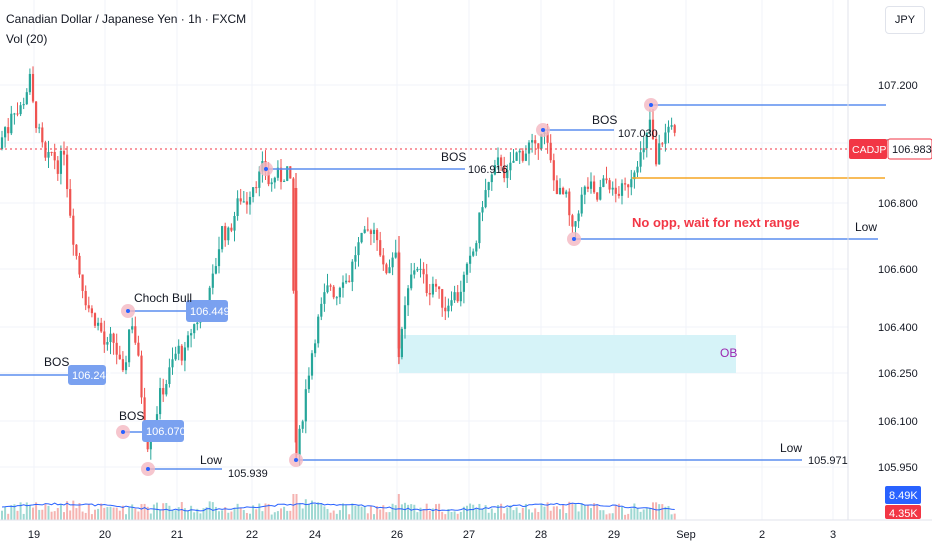  Describe the element at coordinates (872, 150) in the screenshot. I see `last-price-symbol: CADJPY` at that location.